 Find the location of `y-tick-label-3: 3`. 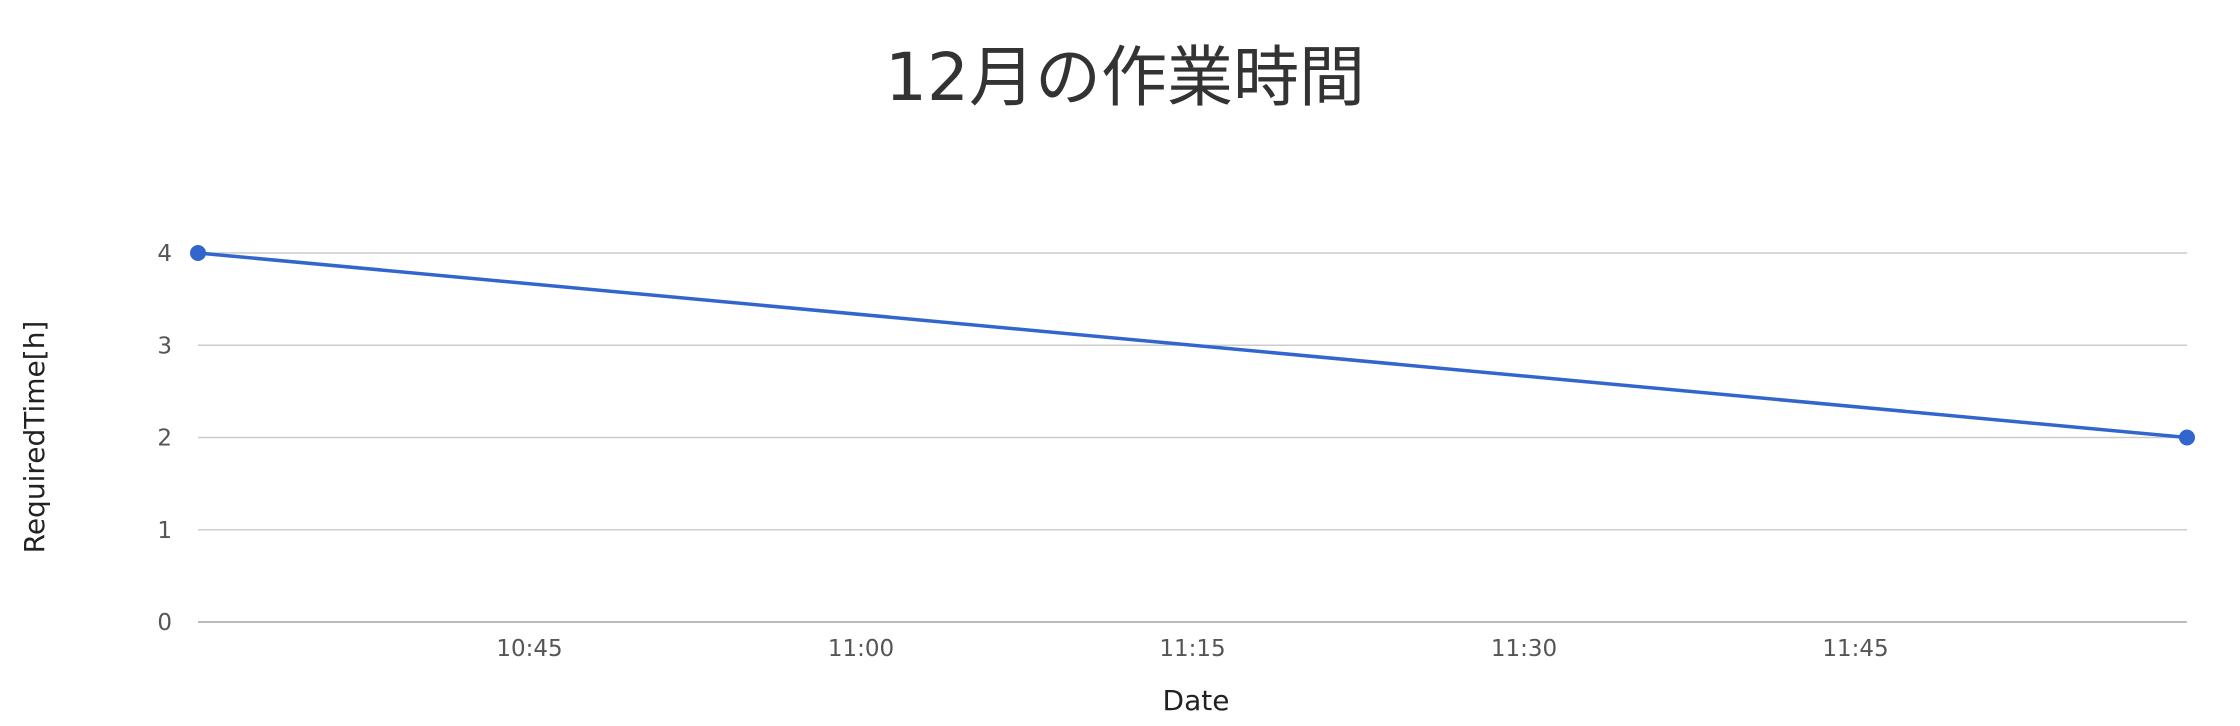

y-tick-label-3: 3 is located at coordinates (164, 346).